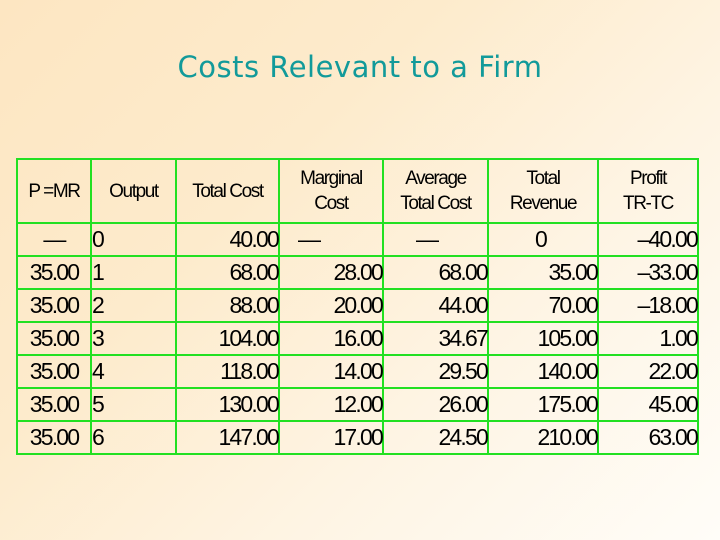  What do you see at coordinates (227, 437) in the screenshot?
I see `cell-total-cost: 147.00` at bounding box center [227, 437].